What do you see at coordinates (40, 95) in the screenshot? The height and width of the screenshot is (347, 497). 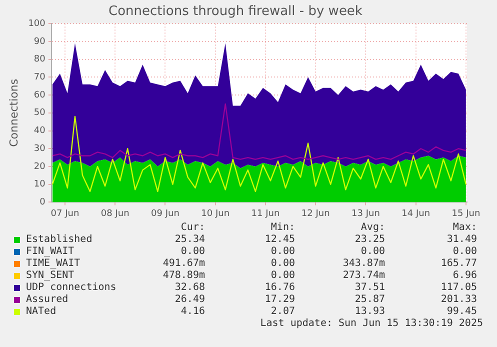 I see `y-tick-label: 60` at bounding box center [40, 95].